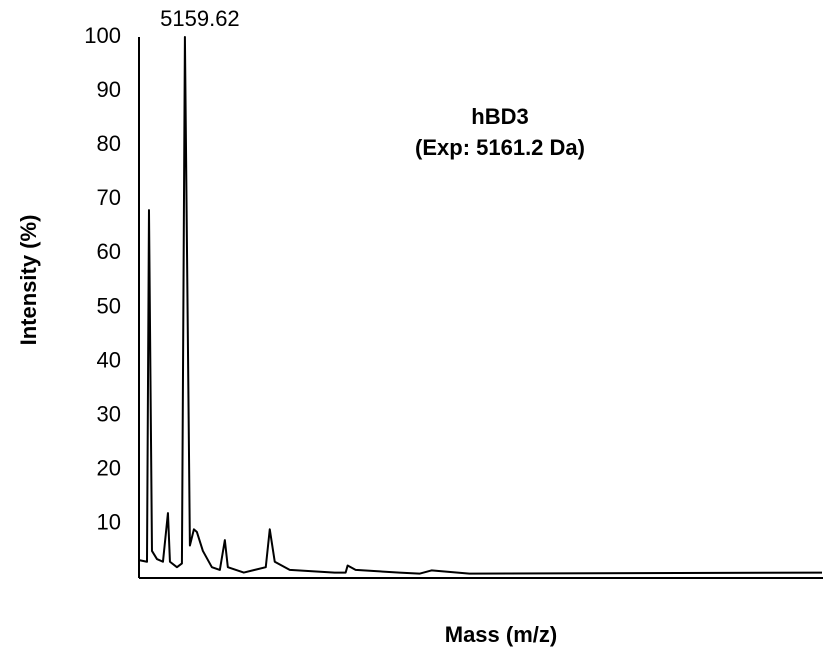 The width and height of the screenshot is (823, 655). Describe the element at coordinates (109, 522) in the screenshot. I see `y-tick-label: 10` at that location.